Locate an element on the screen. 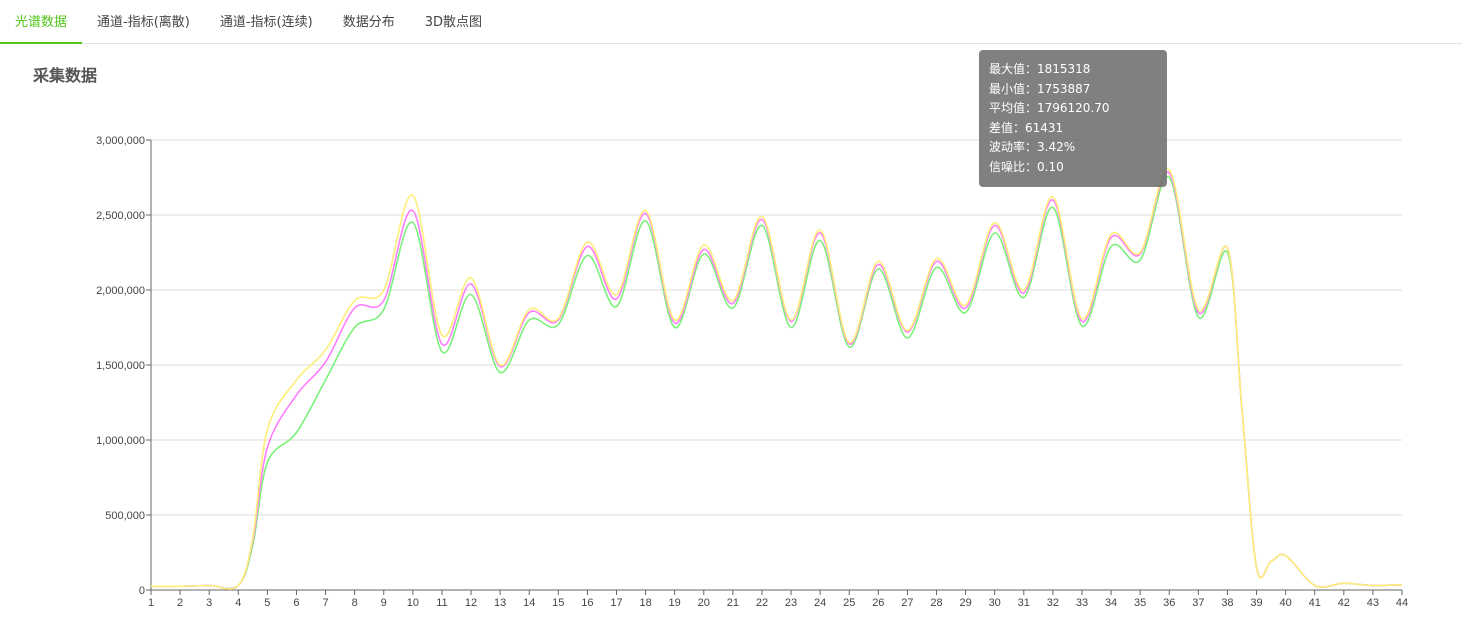 The height and width of the screenshot is (624, 1462). y-tick-label: 3,000,000 is located at coordinates (120, 141).